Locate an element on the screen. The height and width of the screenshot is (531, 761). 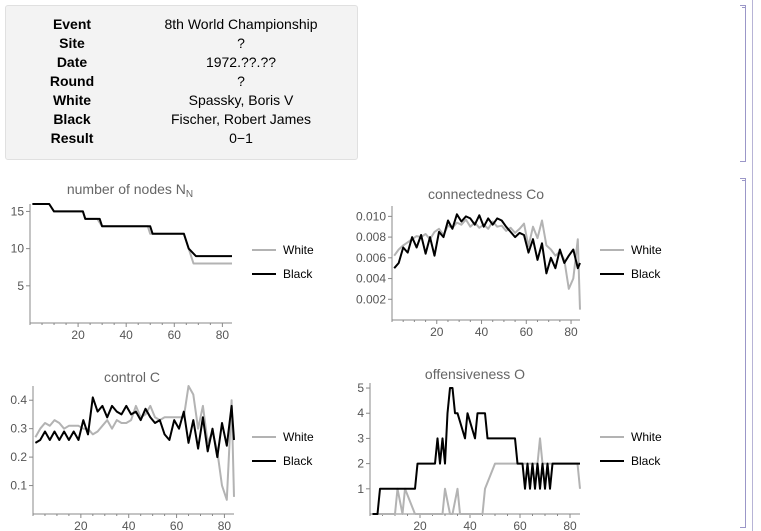
chart-title-subscript: N is located at coordinates (189, 194).